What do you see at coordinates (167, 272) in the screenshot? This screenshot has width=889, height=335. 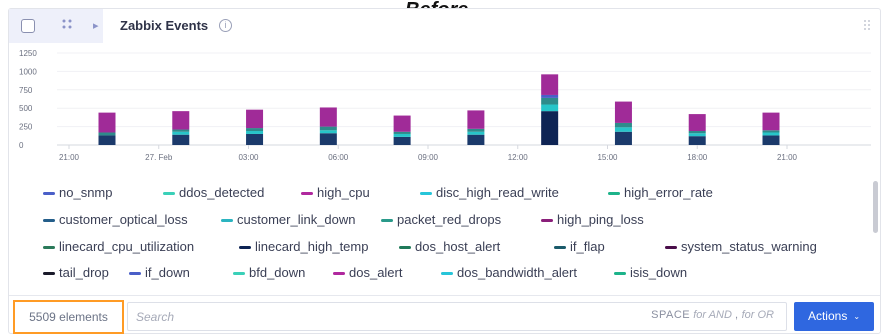 I see `legend-label: if_down` at bounding box center [167, 272].